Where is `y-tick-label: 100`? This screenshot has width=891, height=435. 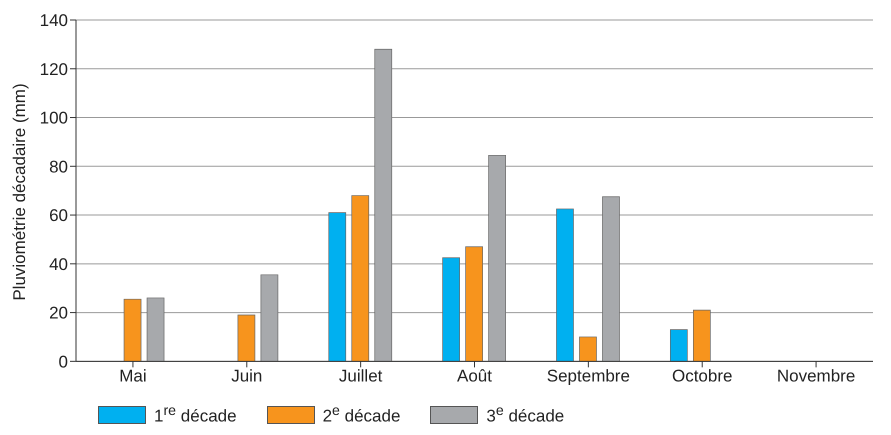 y-tick-label: 100 is located at coordinates (54, 118).